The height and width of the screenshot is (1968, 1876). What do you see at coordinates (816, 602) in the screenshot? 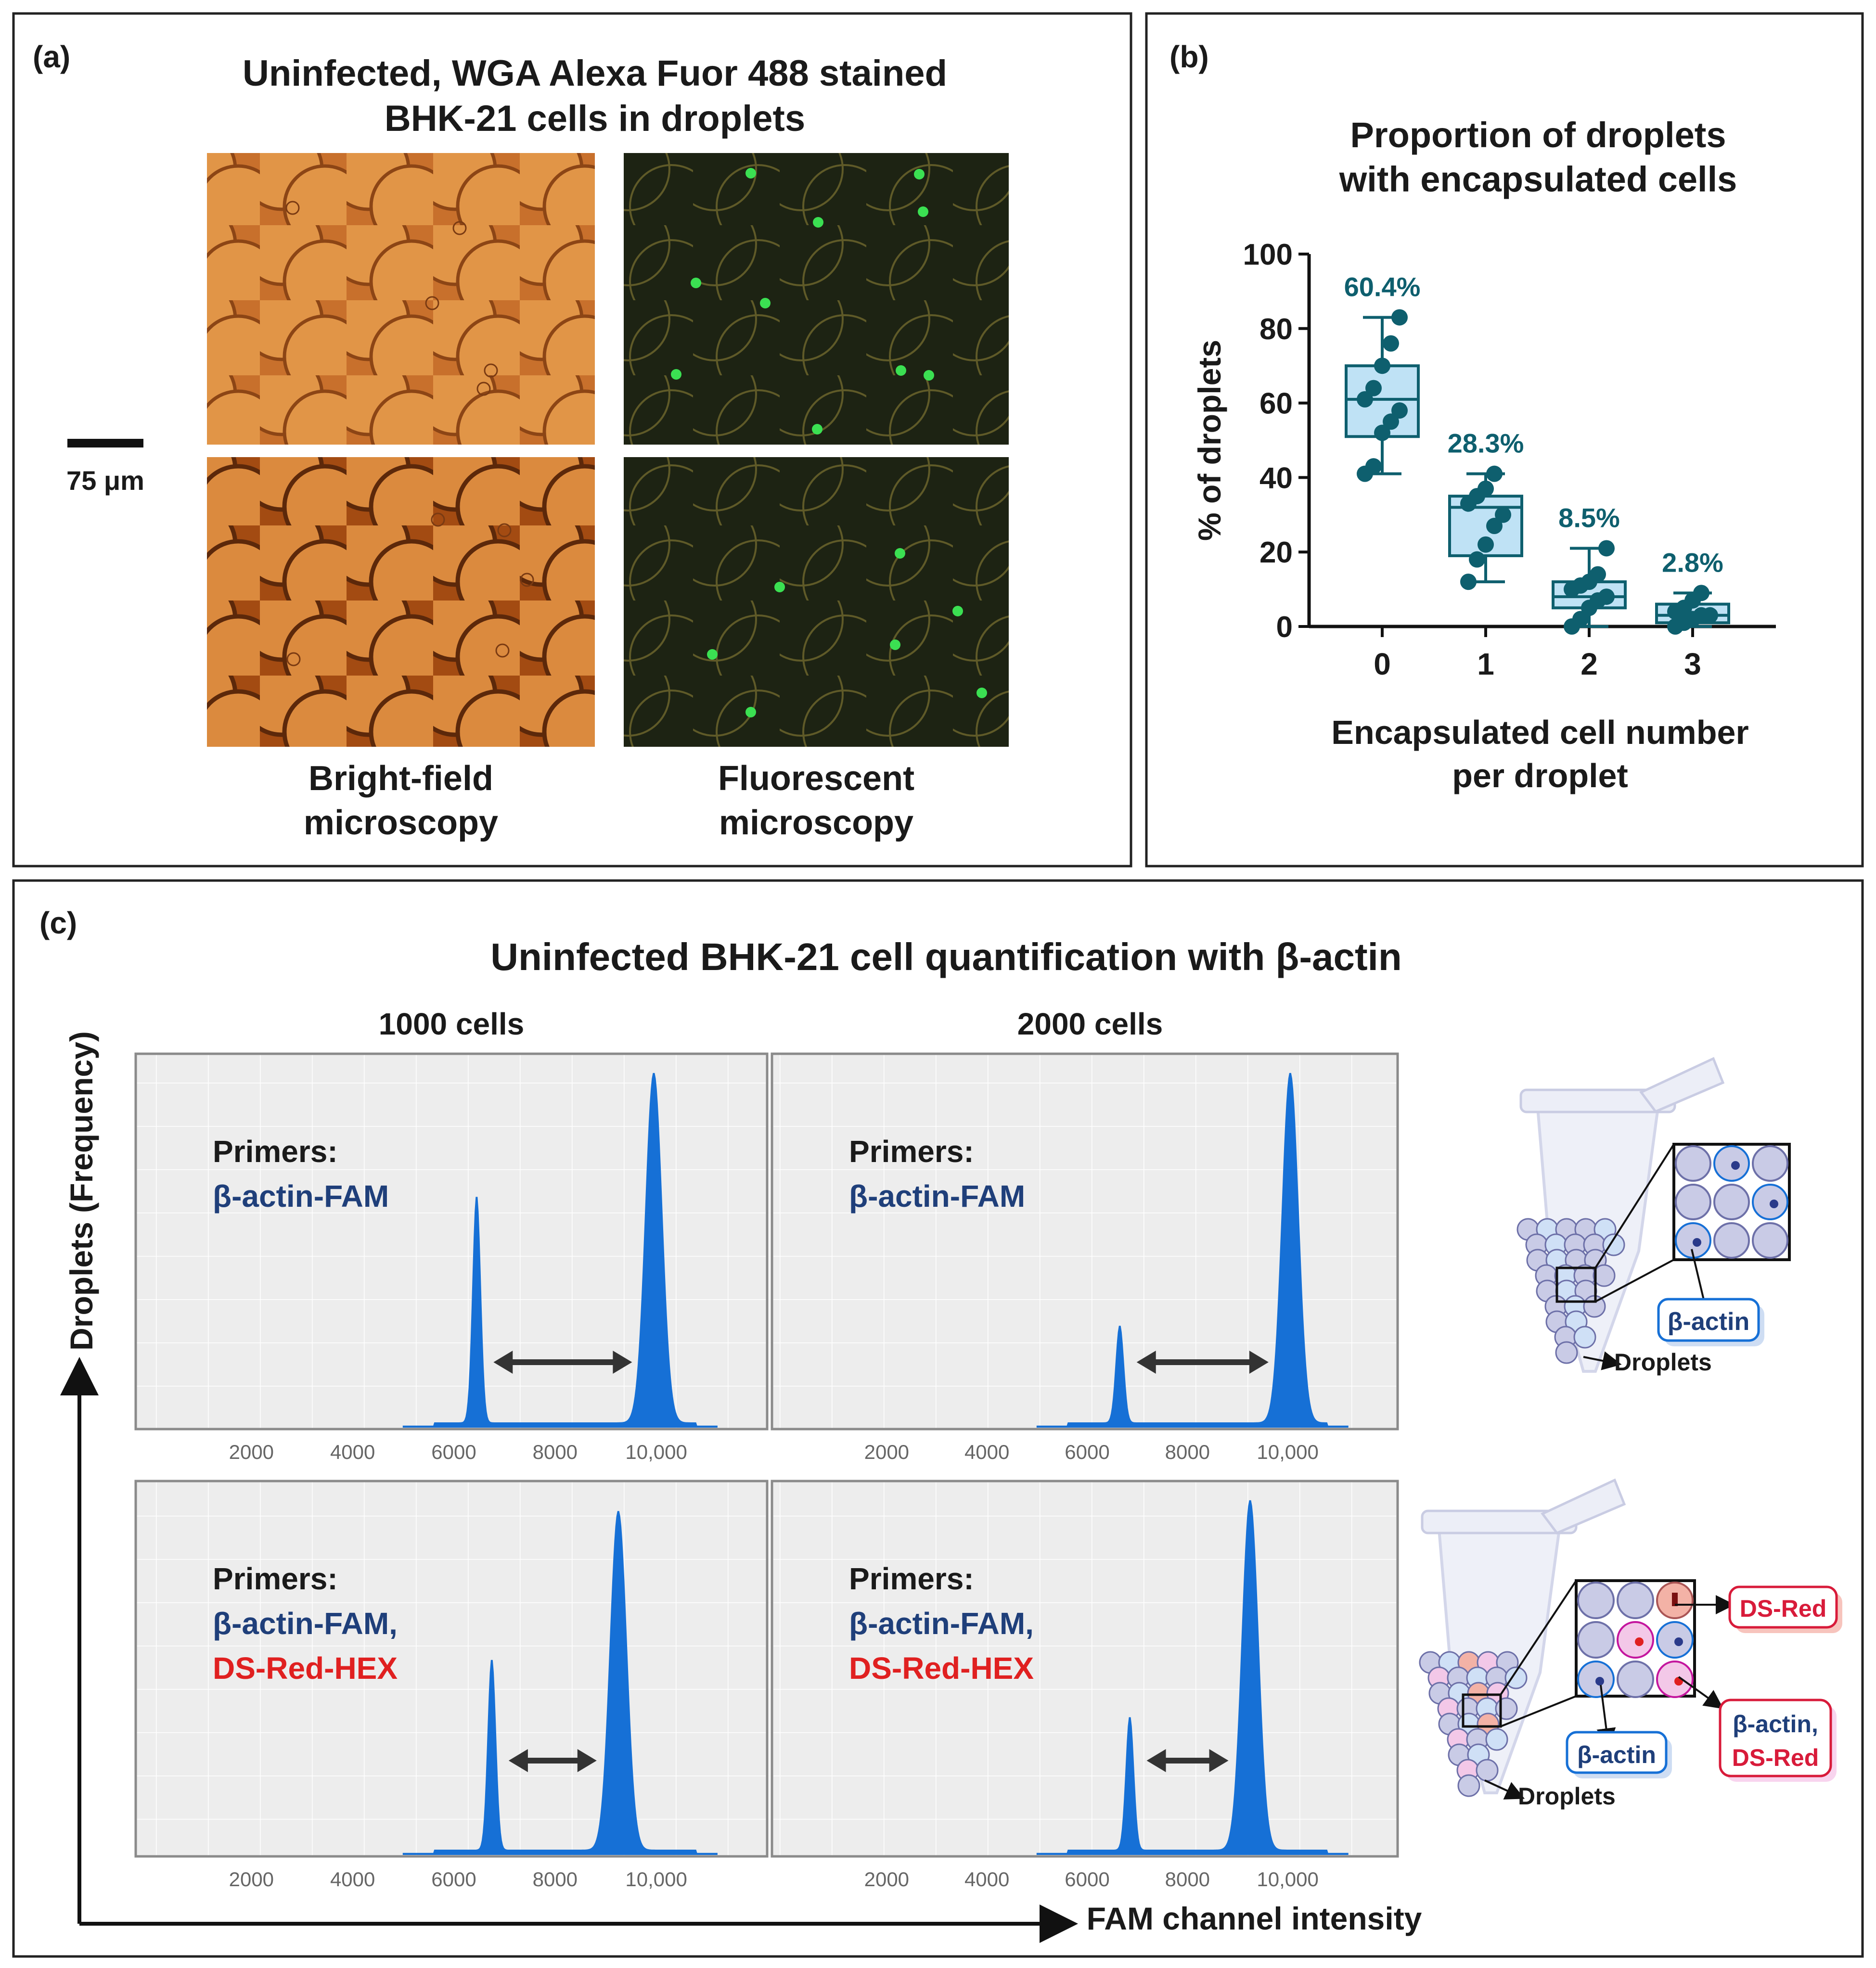
I see `fluorescent-image-bottom` at bounding box center [816, 602].